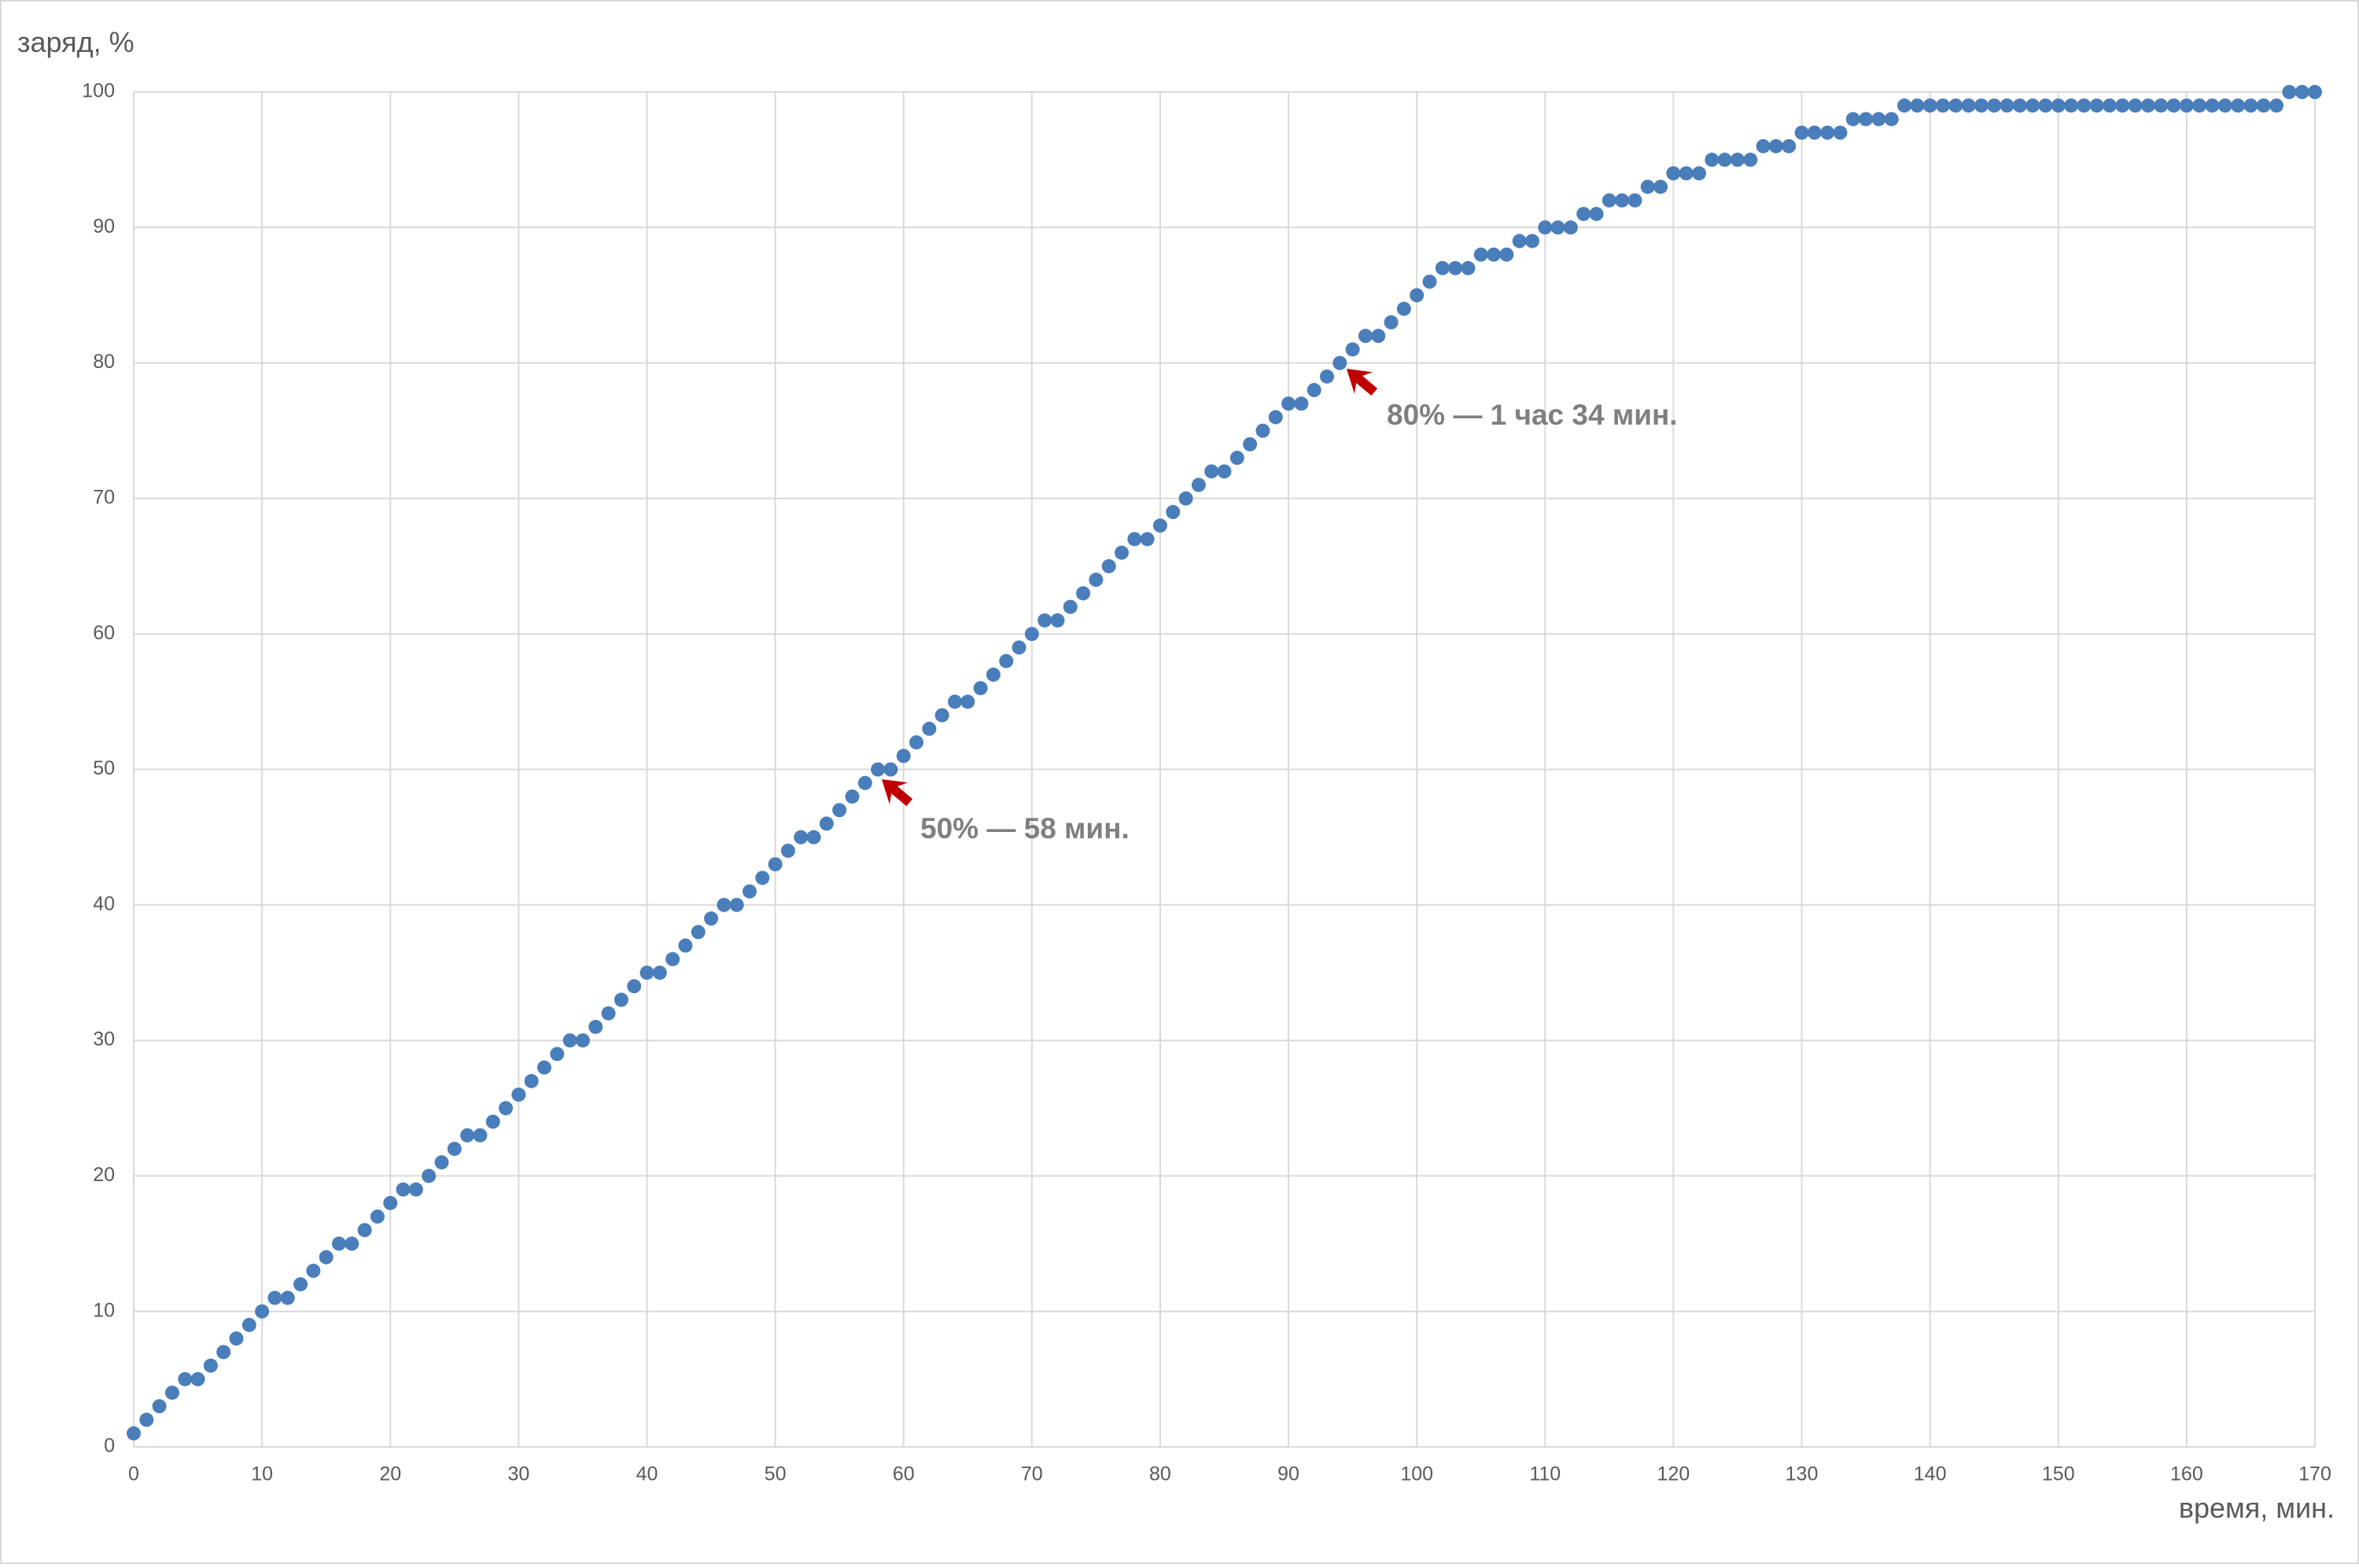 The width and height of the screenshot is (2359, 1568). What do you see at coordinates (134, 1474) in the screenshot?
I see `x-tick-label: 0` at bounding box center [134, 1474].